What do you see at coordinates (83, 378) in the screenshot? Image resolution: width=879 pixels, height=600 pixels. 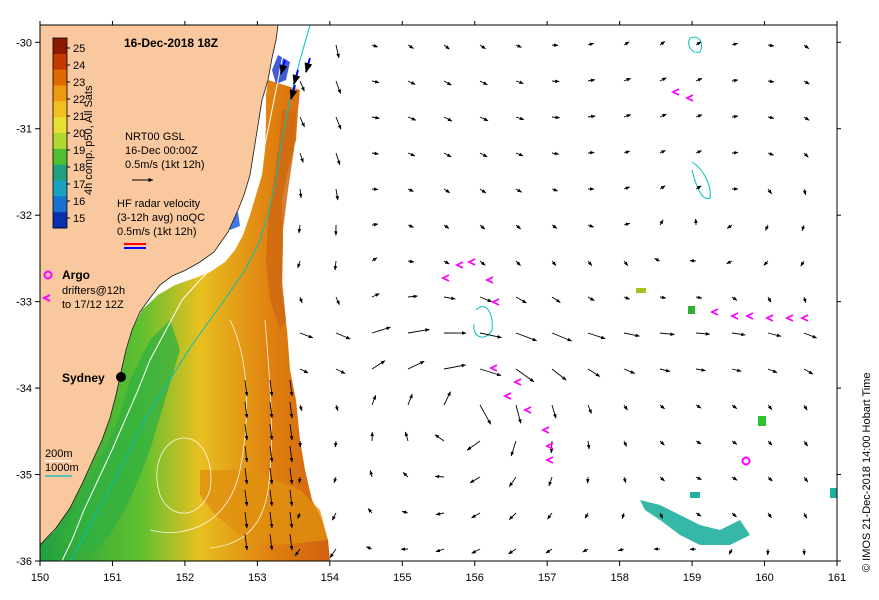 I see `sydney-label: Sydney` at bounding box center [83, 378].